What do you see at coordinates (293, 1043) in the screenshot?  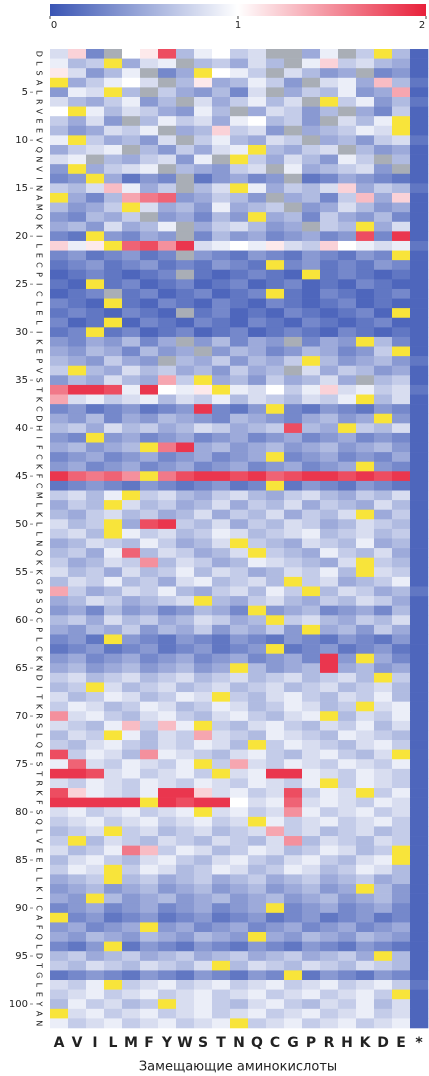 I see `column-label: G` at bounding box center [293, 1043].